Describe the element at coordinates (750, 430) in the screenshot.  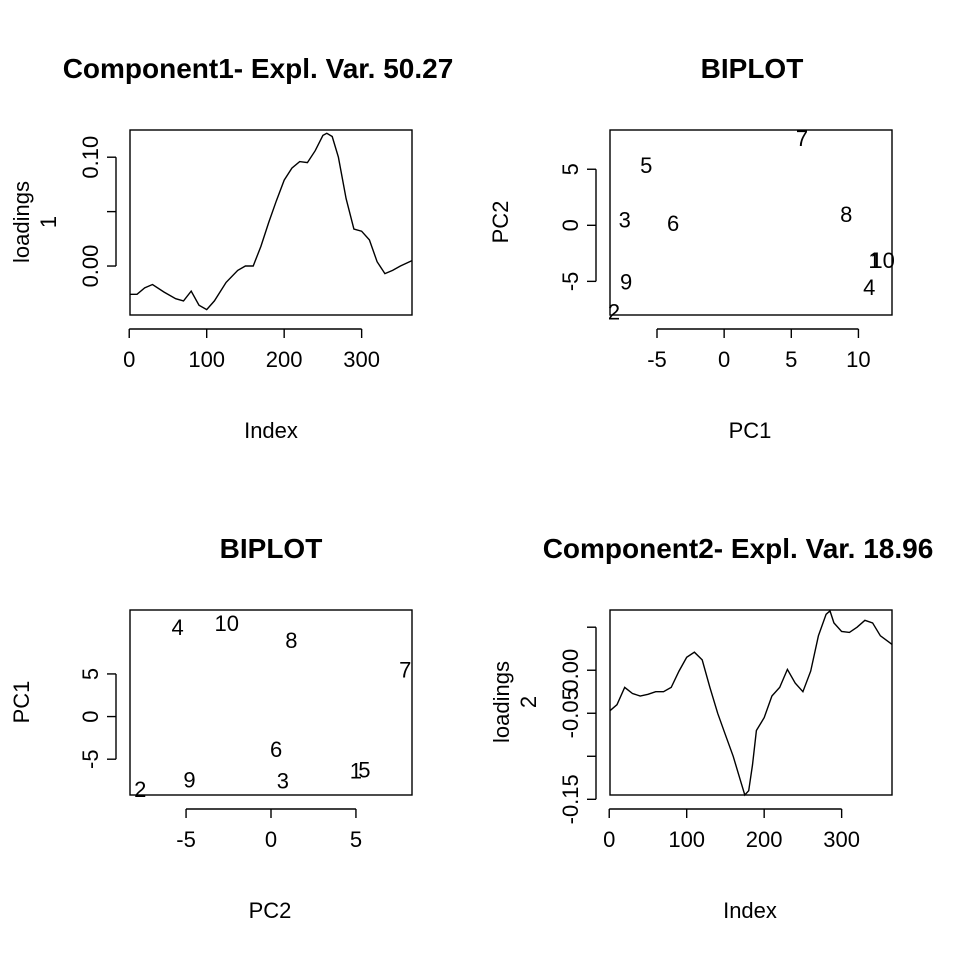
I see `panel-biplot-pc1-pc2-xlabel: PC1` at that location.